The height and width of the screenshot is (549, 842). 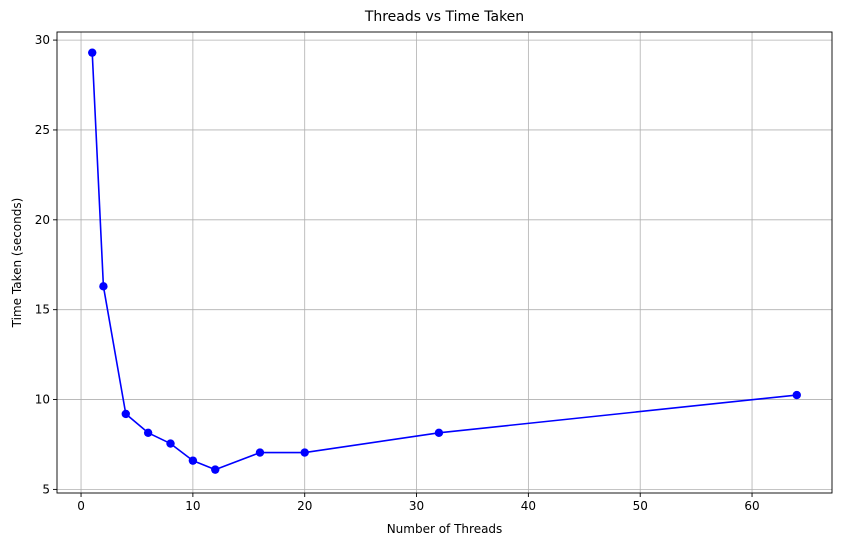 I want to click on y-tick-label: 5, so click(x=46, y=489).